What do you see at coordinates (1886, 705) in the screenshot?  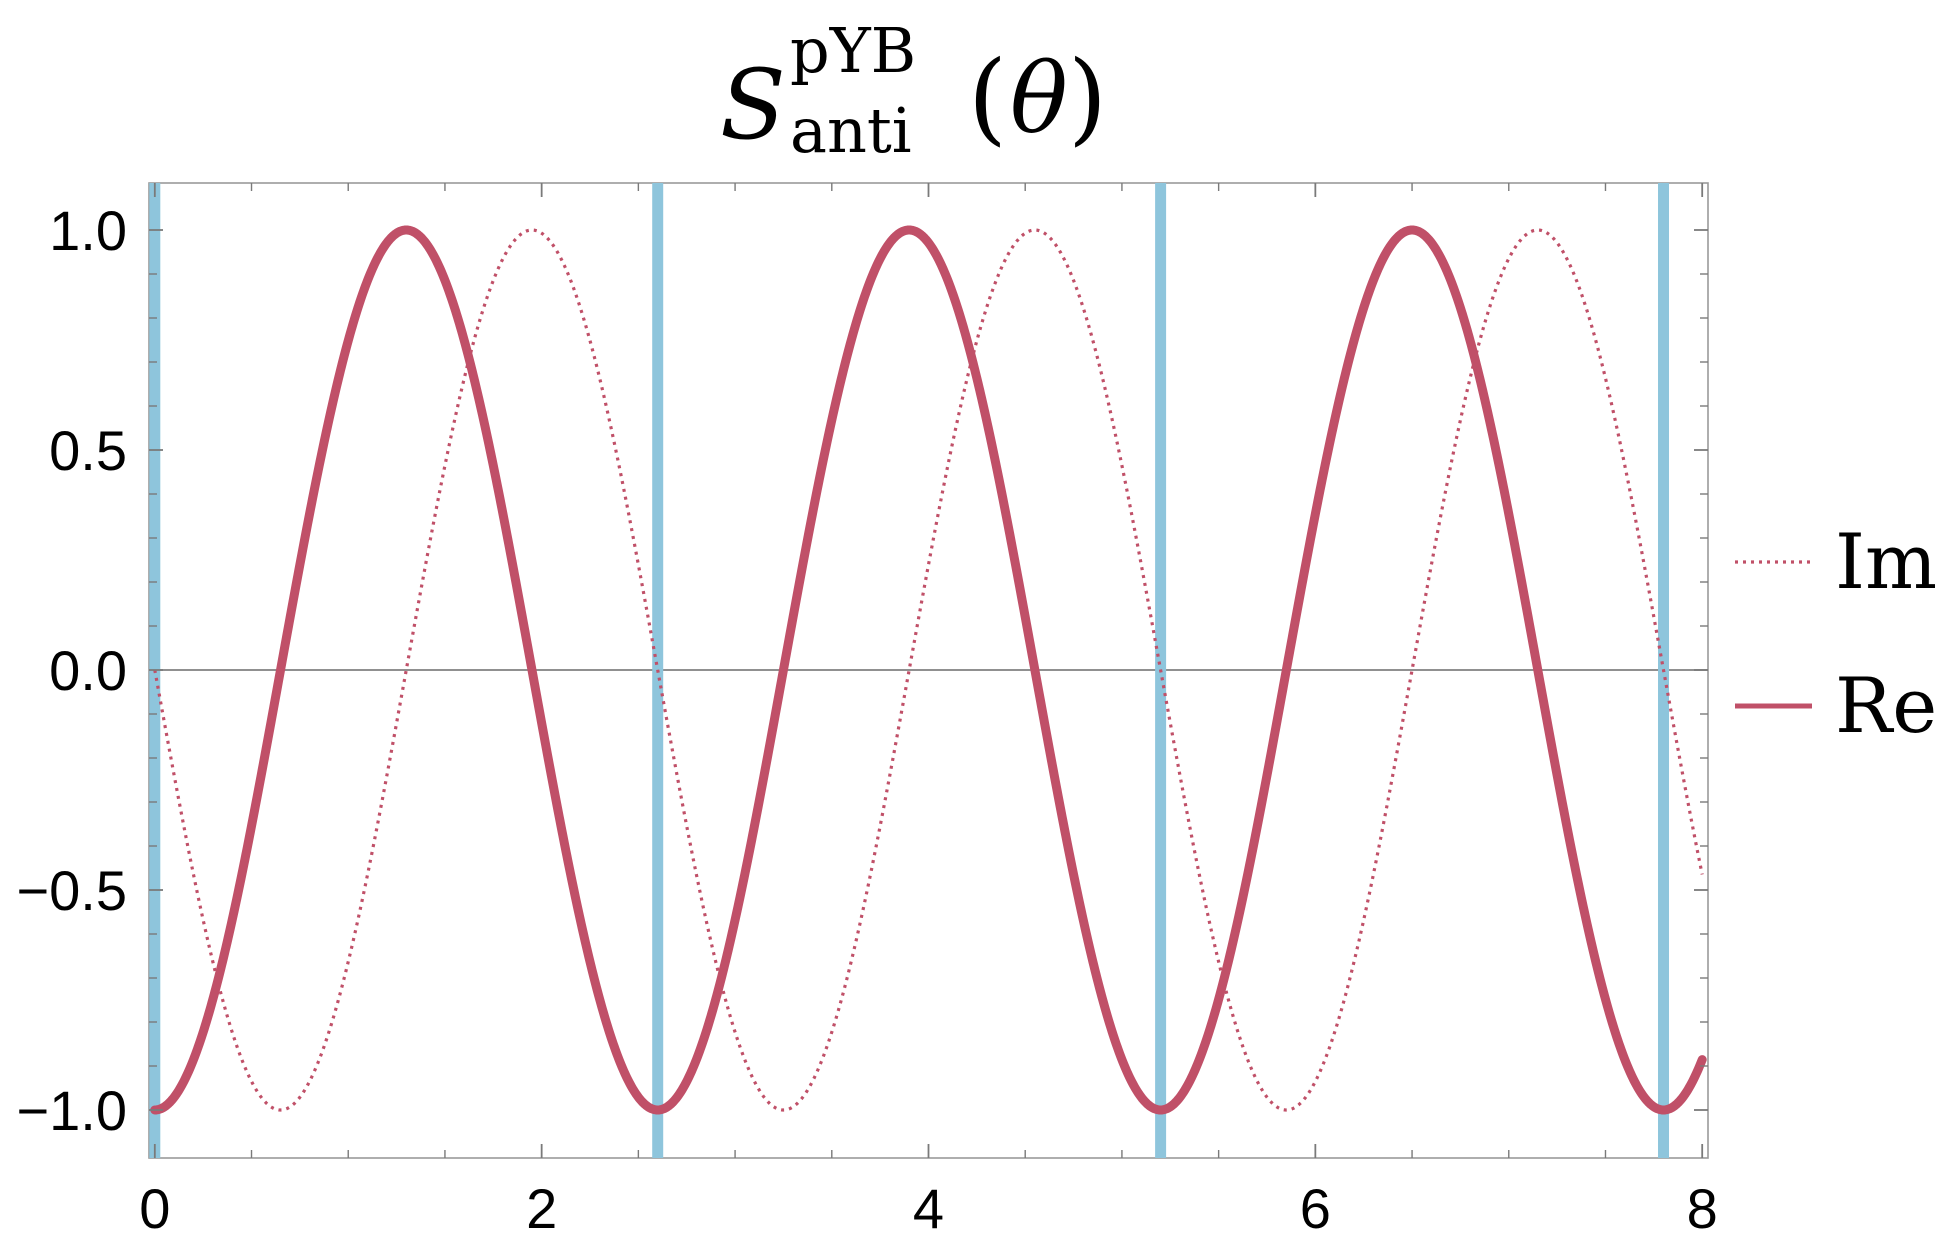 I see `legend-label-re: Re` at bounding box center [1886, 705].